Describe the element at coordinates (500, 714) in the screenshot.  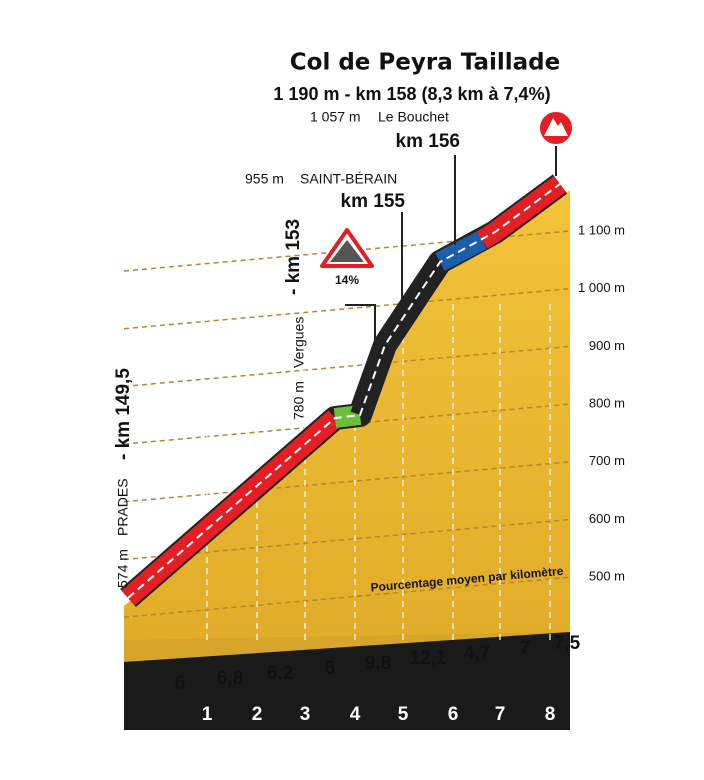
I see `km-marker: 7` at that location.